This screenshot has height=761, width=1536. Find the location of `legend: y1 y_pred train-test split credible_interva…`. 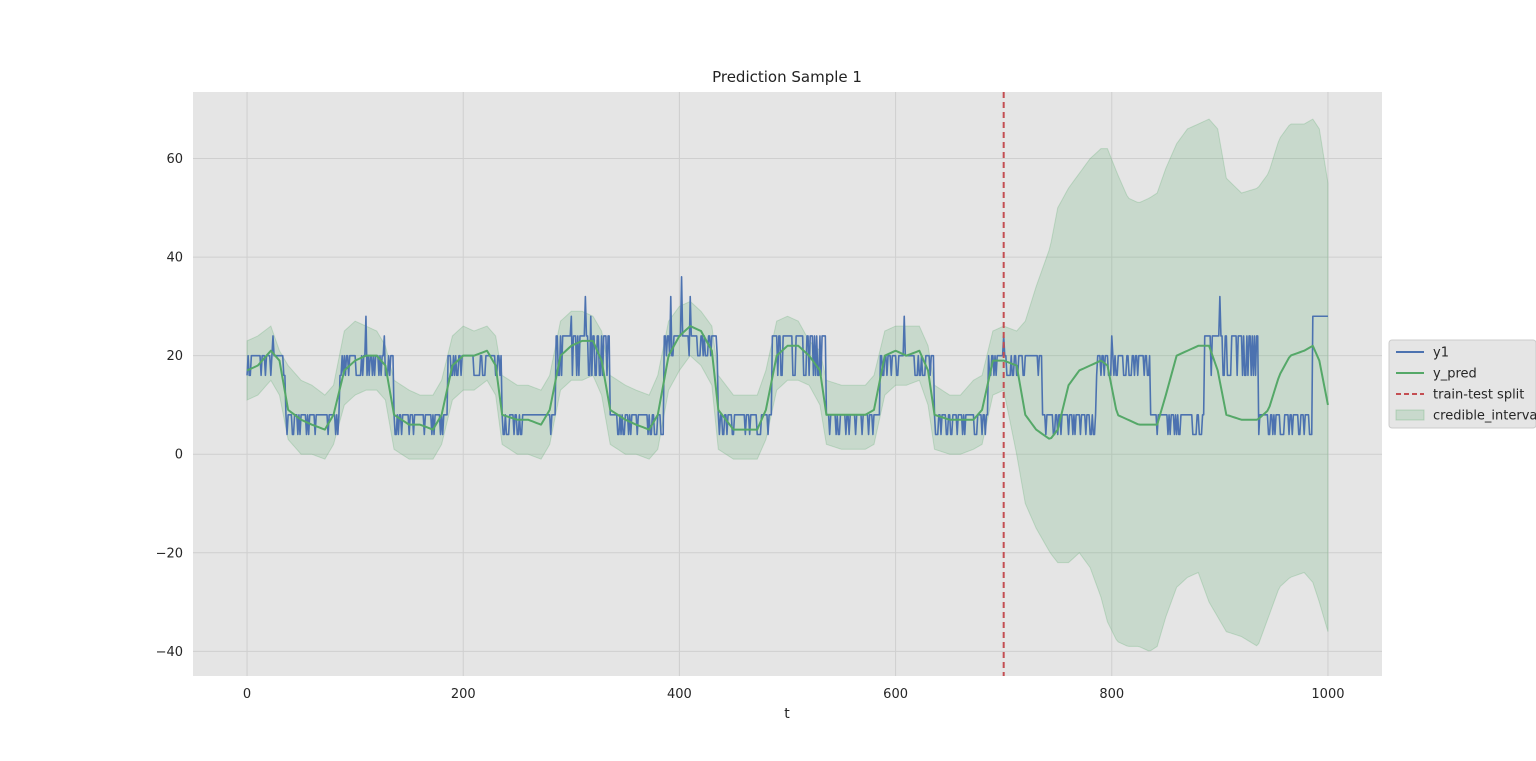

legend: y1 y_pred train-test split credible_interva… is located at coordinates (1462, 384).